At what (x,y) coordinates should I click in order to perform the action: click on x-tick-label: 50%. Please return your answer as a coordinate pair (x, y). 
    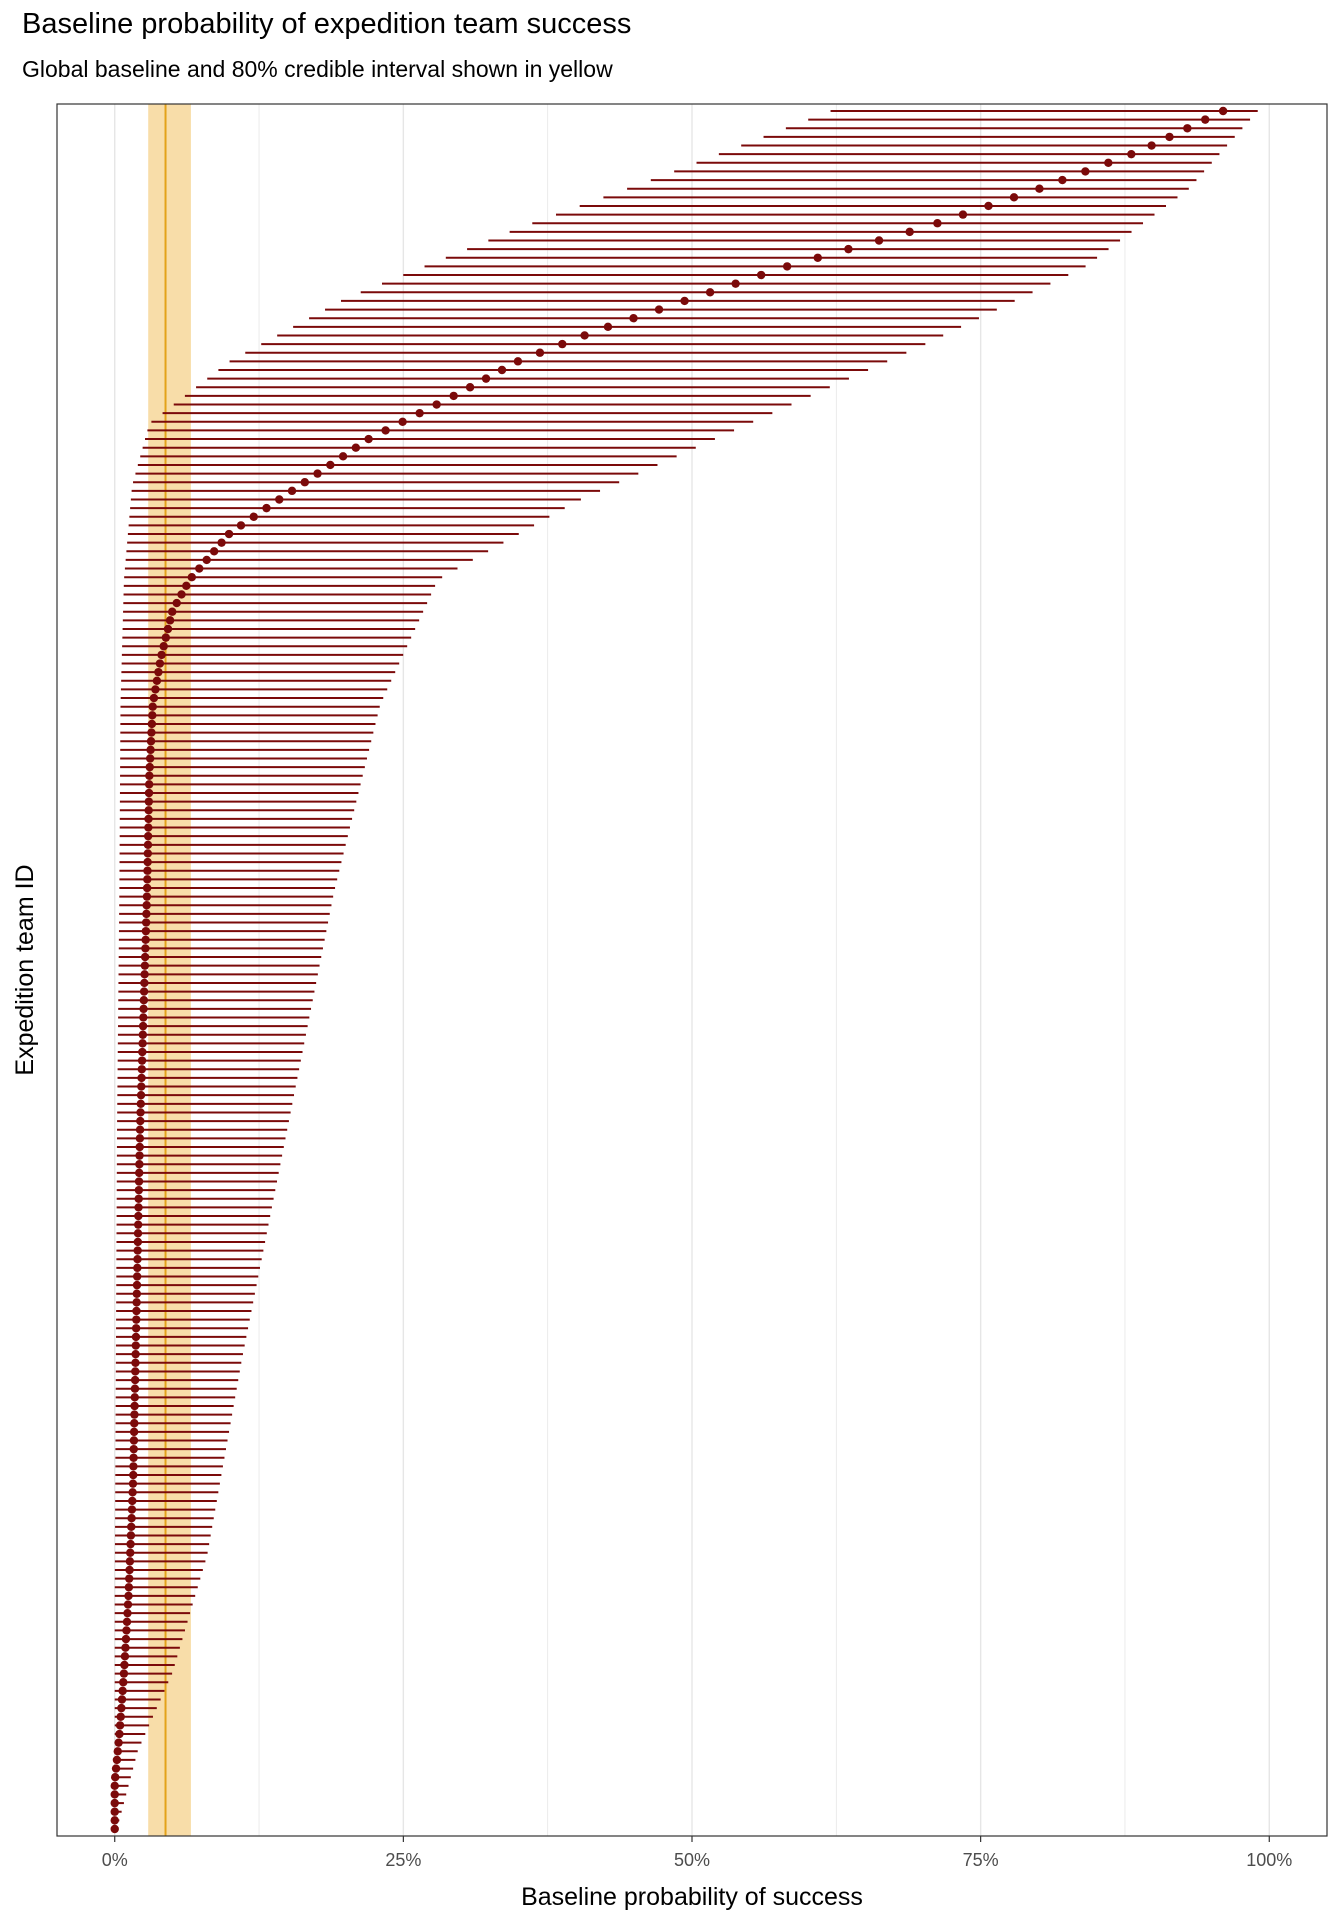
    Looking at the image, I should click on (692, 1860).